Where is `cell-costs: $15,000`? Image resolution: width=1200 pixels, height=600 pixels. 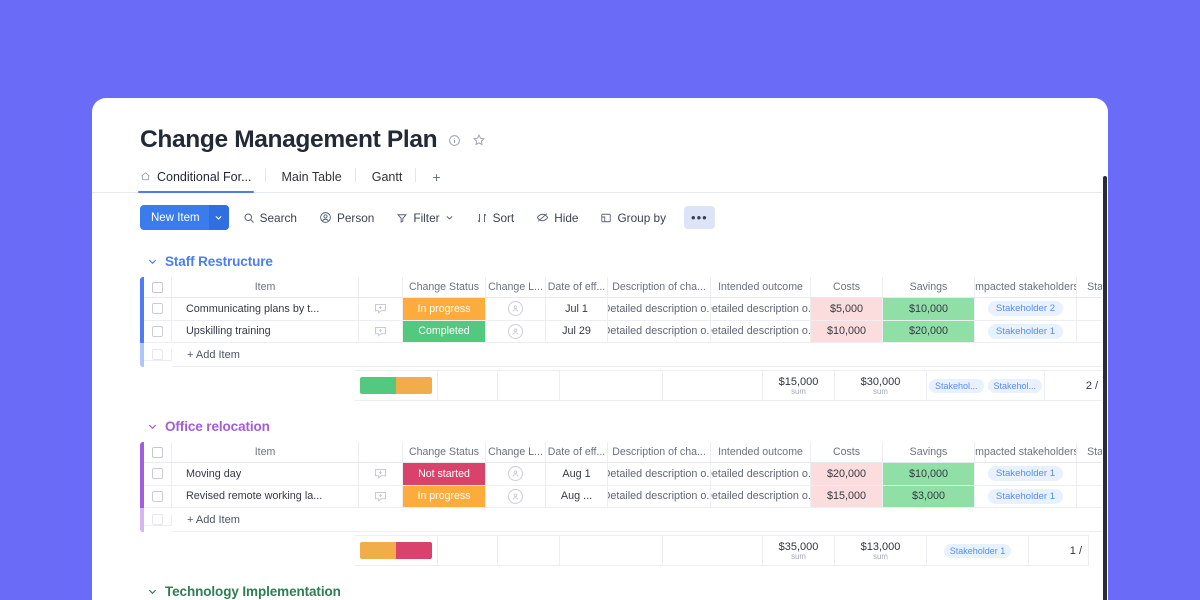 cell-costs: $15,000 is located at coordinates (847, 496).